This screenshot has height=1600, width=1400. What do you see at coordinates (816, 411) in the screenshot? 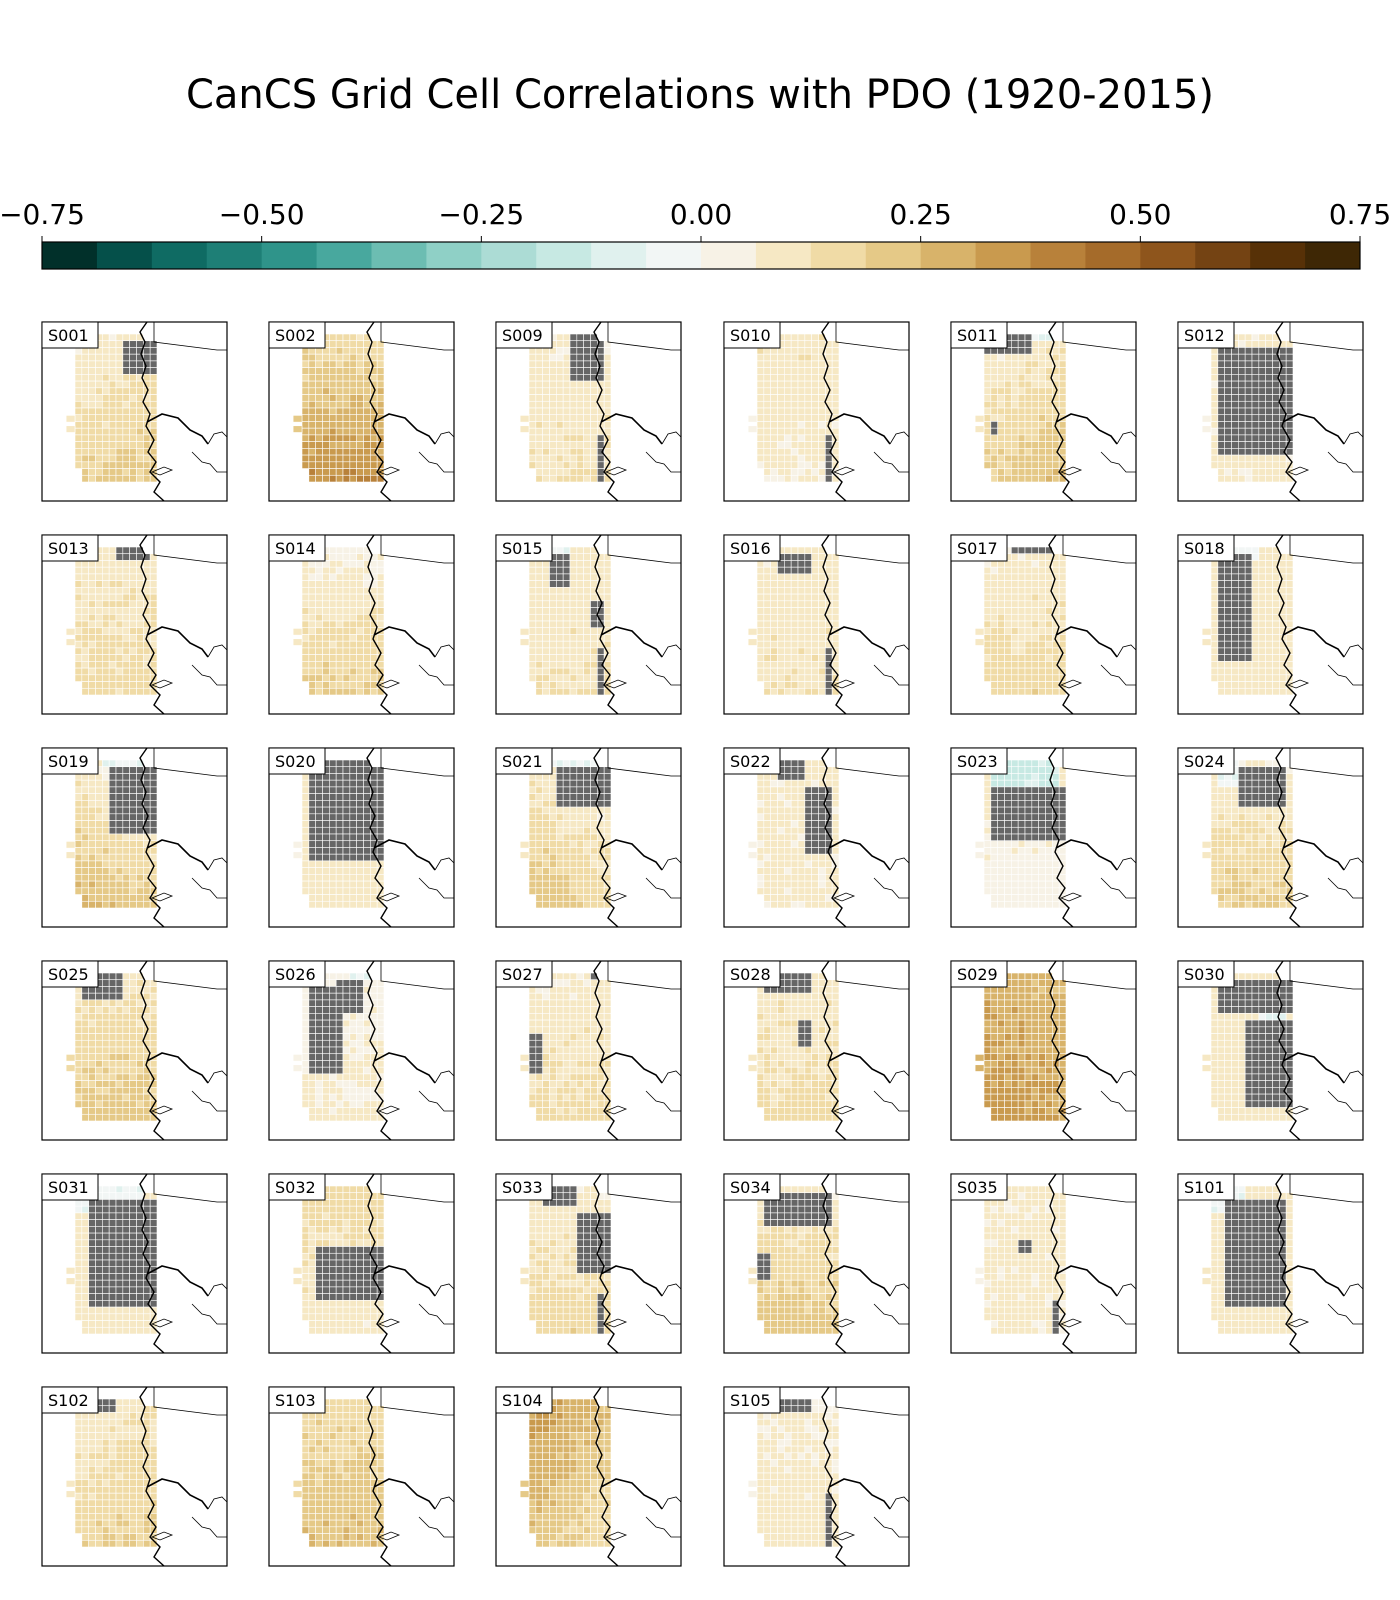
I see `panel-s010: S010` at bounding box center [816, 411].